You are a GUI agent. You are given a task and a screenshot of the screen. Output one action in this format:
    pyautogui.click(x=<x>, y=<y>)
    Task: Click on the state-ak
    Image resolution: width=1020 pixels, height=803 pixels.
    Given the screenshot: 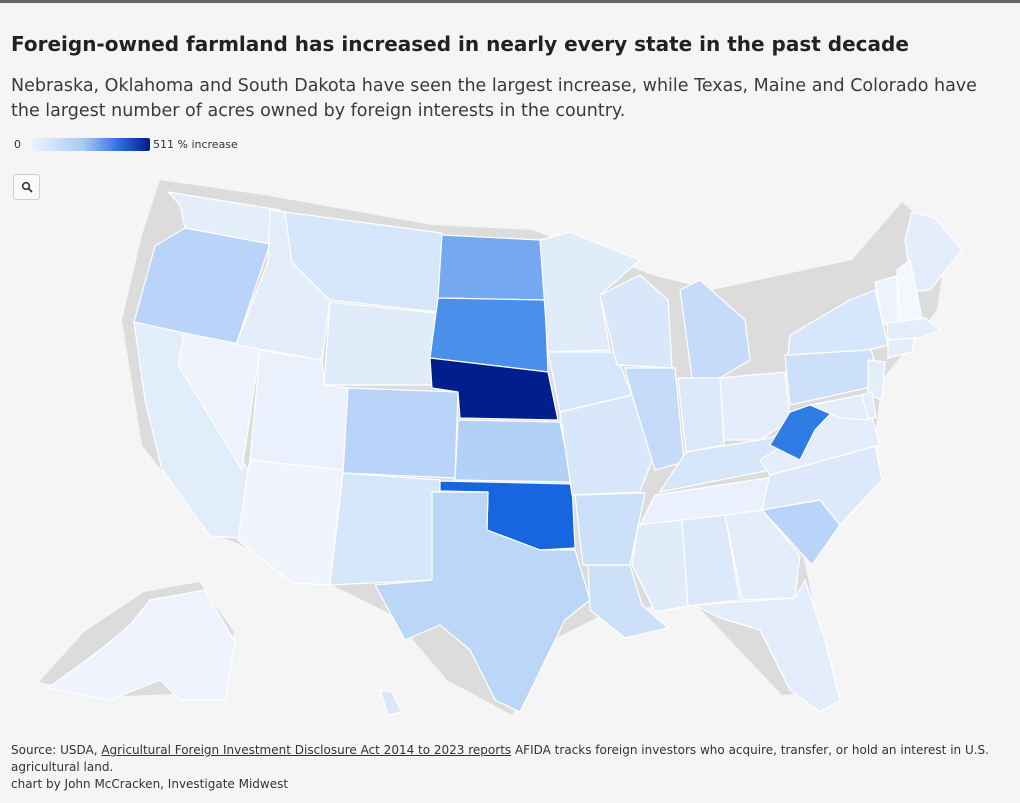 What is the action you would take?
    pyautogui.click(x=141, y=645)
    